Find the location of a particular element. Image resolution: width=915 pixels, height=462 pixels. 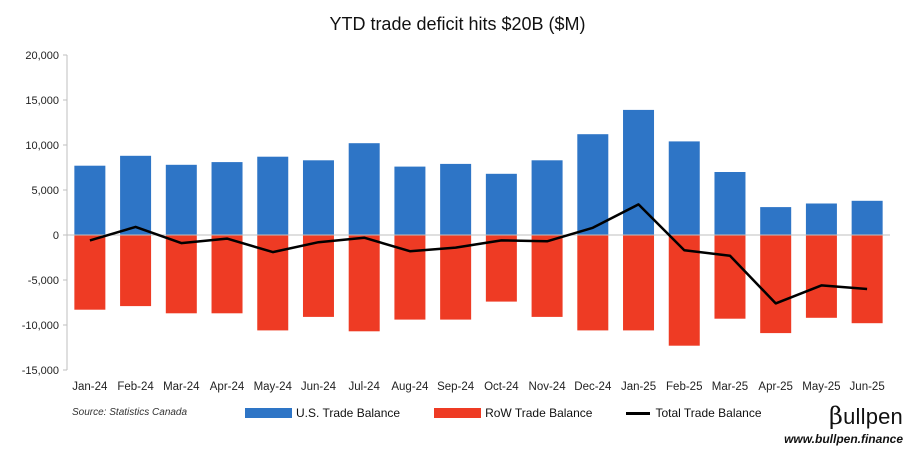

x-tick-label: Dec-24 is located at coordinates (593, 387).